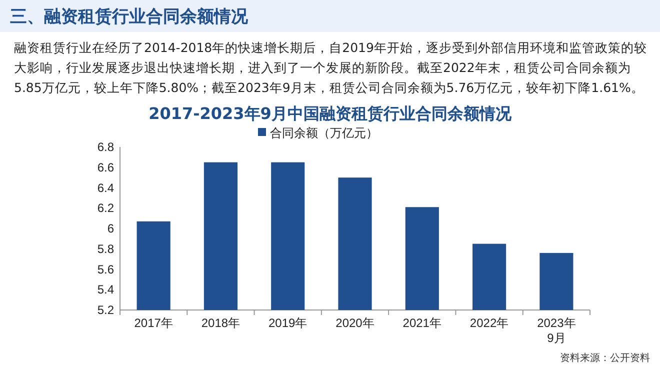 The image size is (660, 368). I want to click on y-tick-label: 6.6, so click(105, 167).